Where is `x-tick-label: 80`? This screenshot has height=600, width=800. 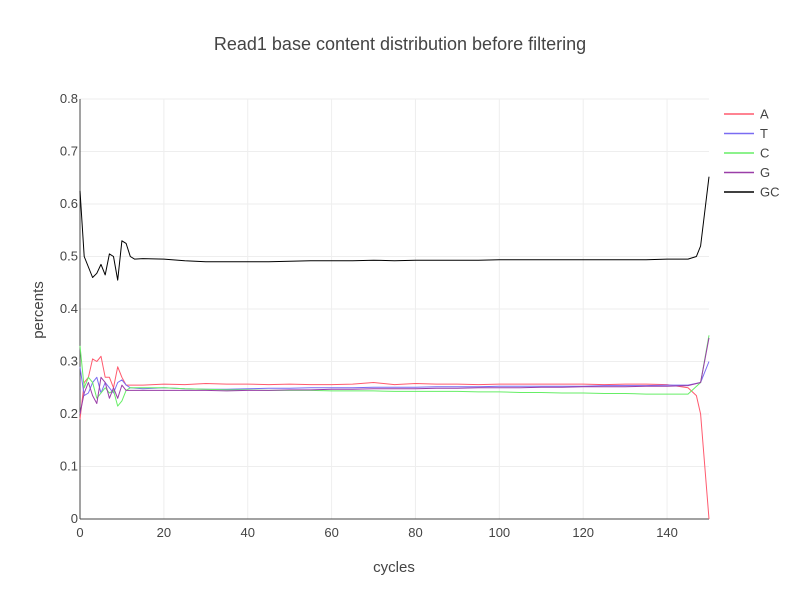 x-tick-label: 80 is located at coordinates (415, 532).